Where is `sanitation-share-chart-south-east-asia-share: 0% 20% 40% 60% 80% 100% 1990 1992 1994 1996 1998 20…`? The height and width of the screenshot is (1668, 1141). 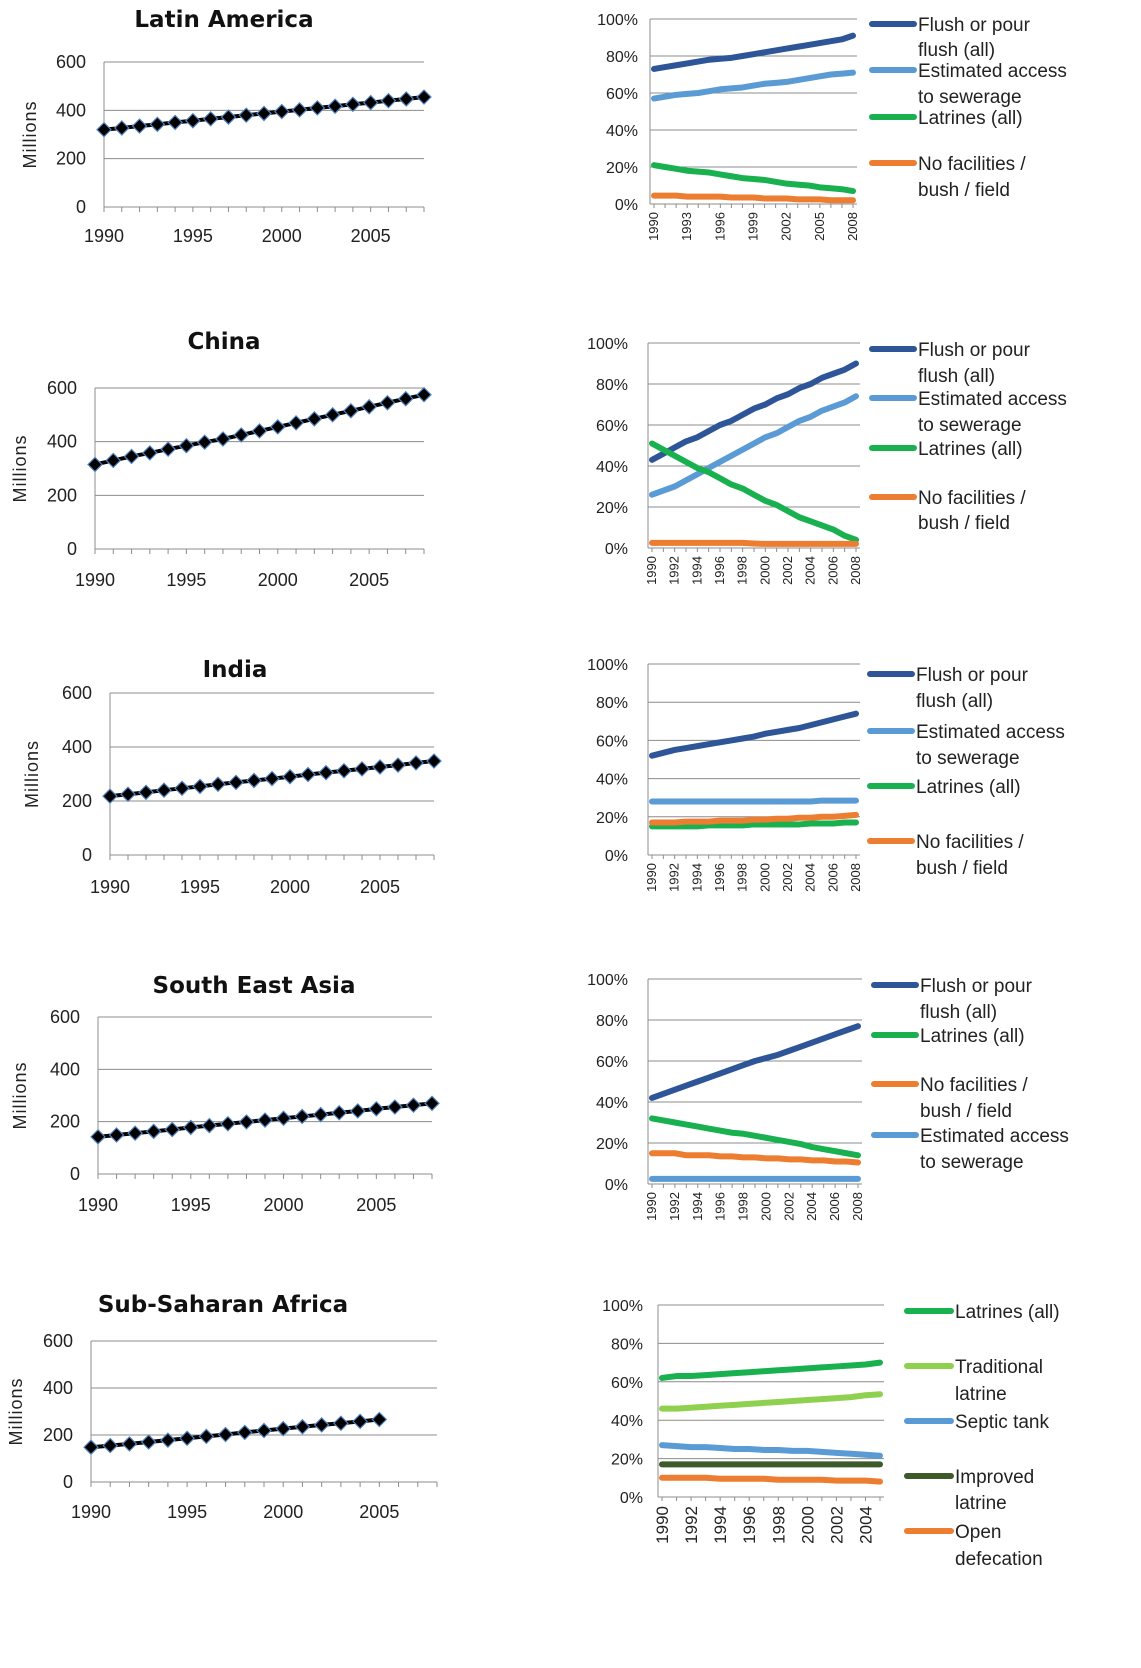
sanitation-share-chart-south-east-asia-share: 0% 20% 40% 60% 80% 100% 1990 1992 1994 1996 1998 20… is located at coordinates (828, 1096).